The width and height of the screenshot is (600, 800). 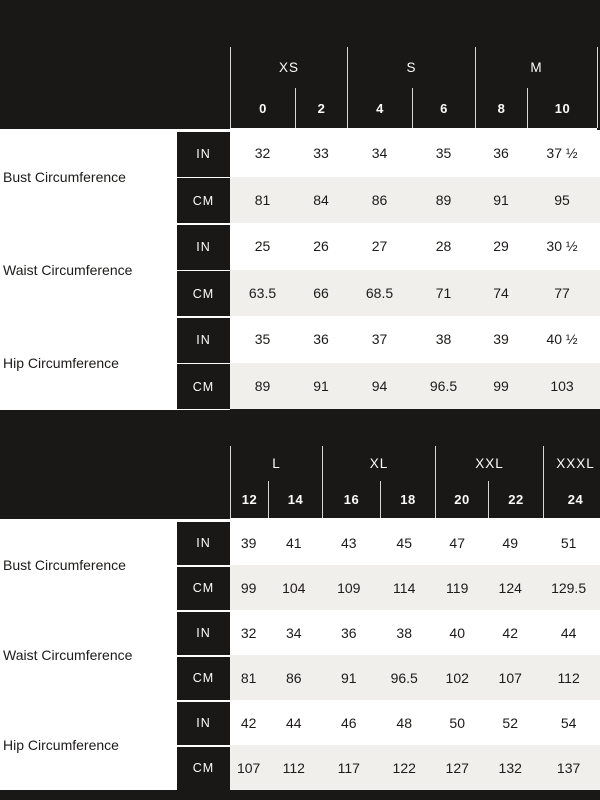 What do you see at coordinates (293, 767) in the screenshot?
I see `value-cell: 112` at bounding box center [293, 767].